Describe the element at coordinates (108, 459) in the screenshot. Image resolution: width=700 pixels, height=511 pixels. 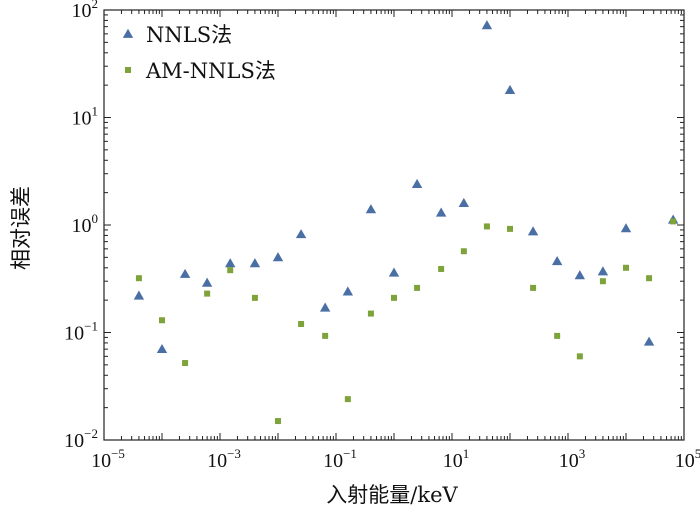
I see `x-tick-label: 10⁻⁵` at that location.